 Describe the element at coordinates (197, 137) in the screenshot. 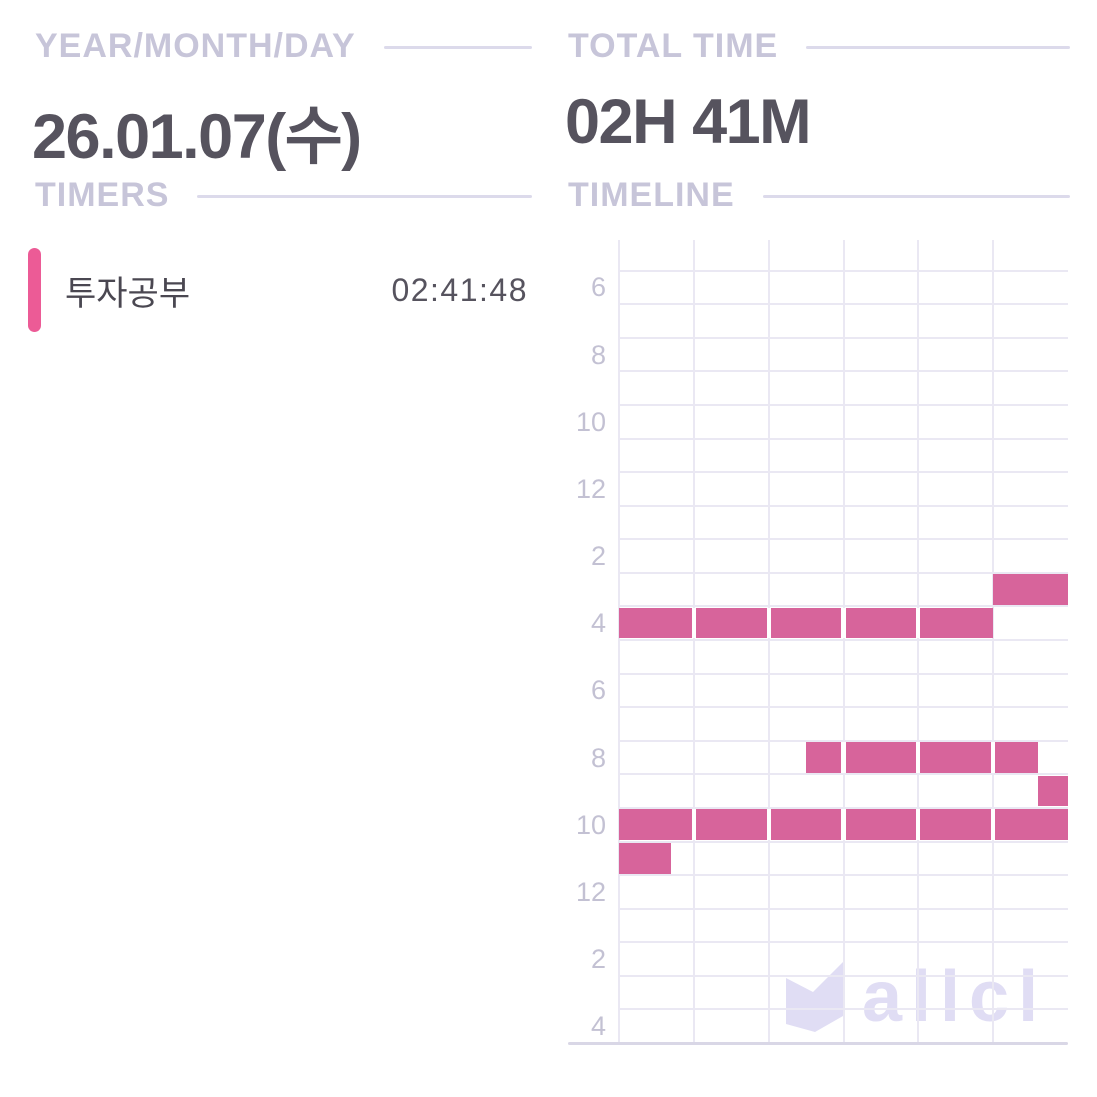

I see `date-value: 26.01.07(수)` at that location.